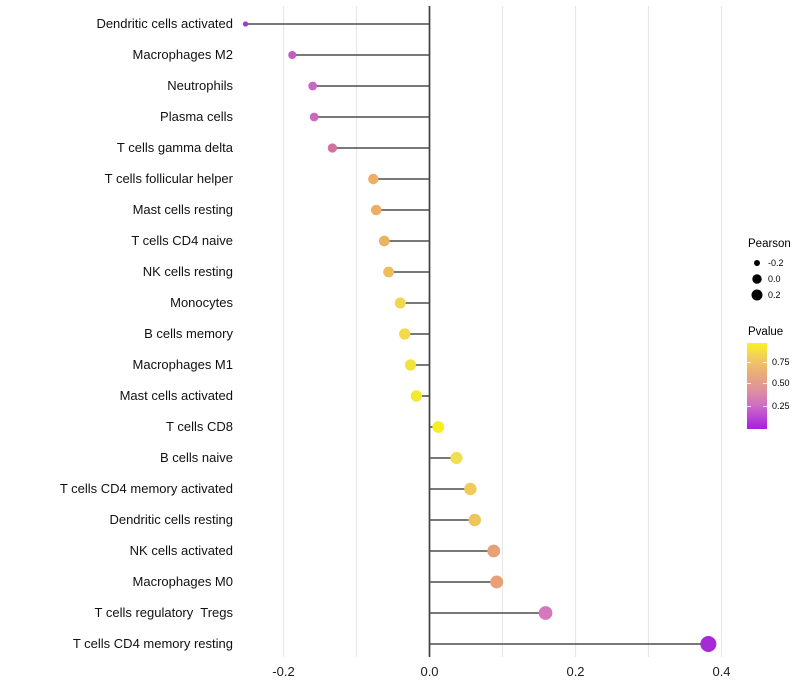 The width and height of the screenshot is (800, 700). I want to click on y-axis-label: Neutrophils, so click(200, 85).